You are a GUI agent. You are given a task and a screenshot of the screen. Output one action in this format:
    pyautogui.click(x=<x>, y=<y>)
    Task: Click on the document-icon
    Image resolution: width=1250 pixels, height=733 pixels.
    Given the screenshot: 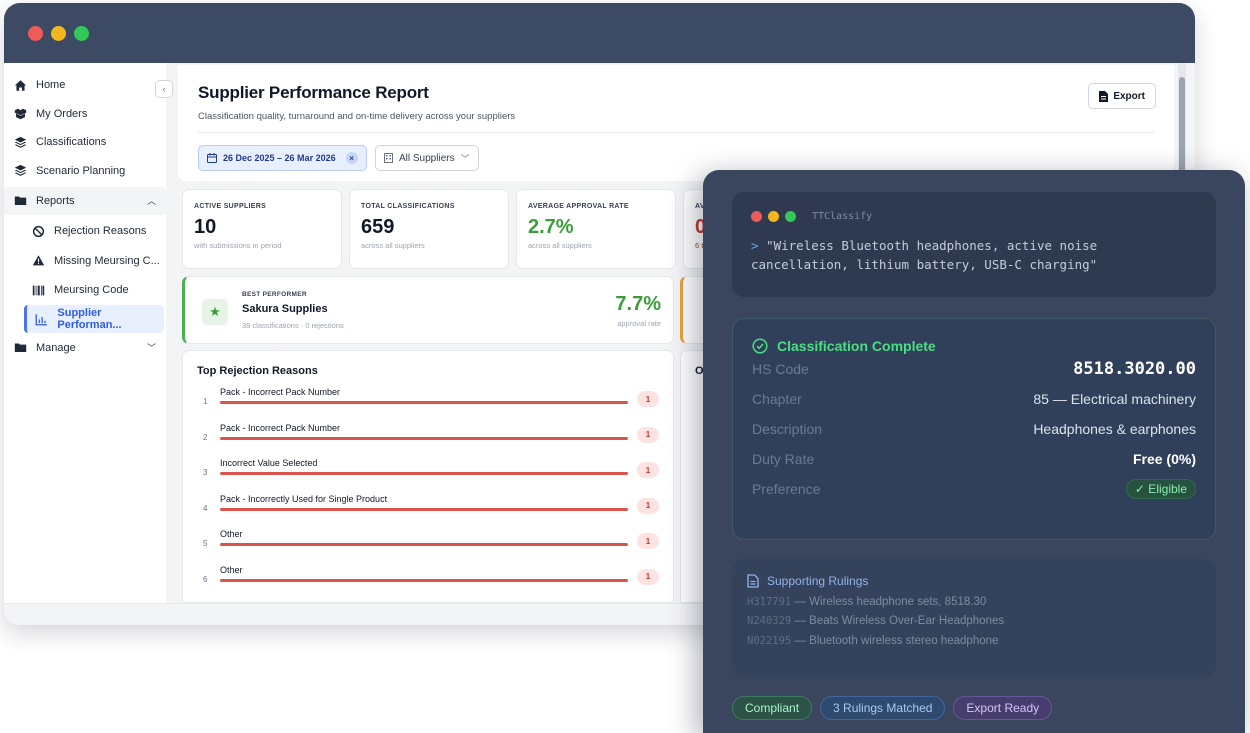 What is the action you would take?
    pyautogui.click(x=753, y=581)
    